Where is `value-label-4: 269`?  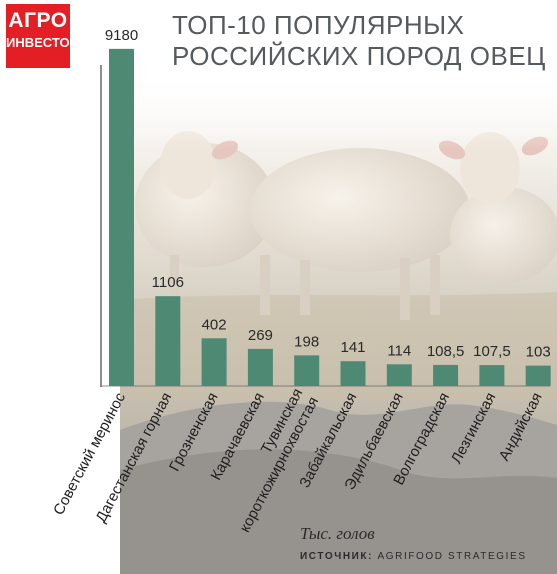
value-label-4: 269 is located at coordinates (260, 335).